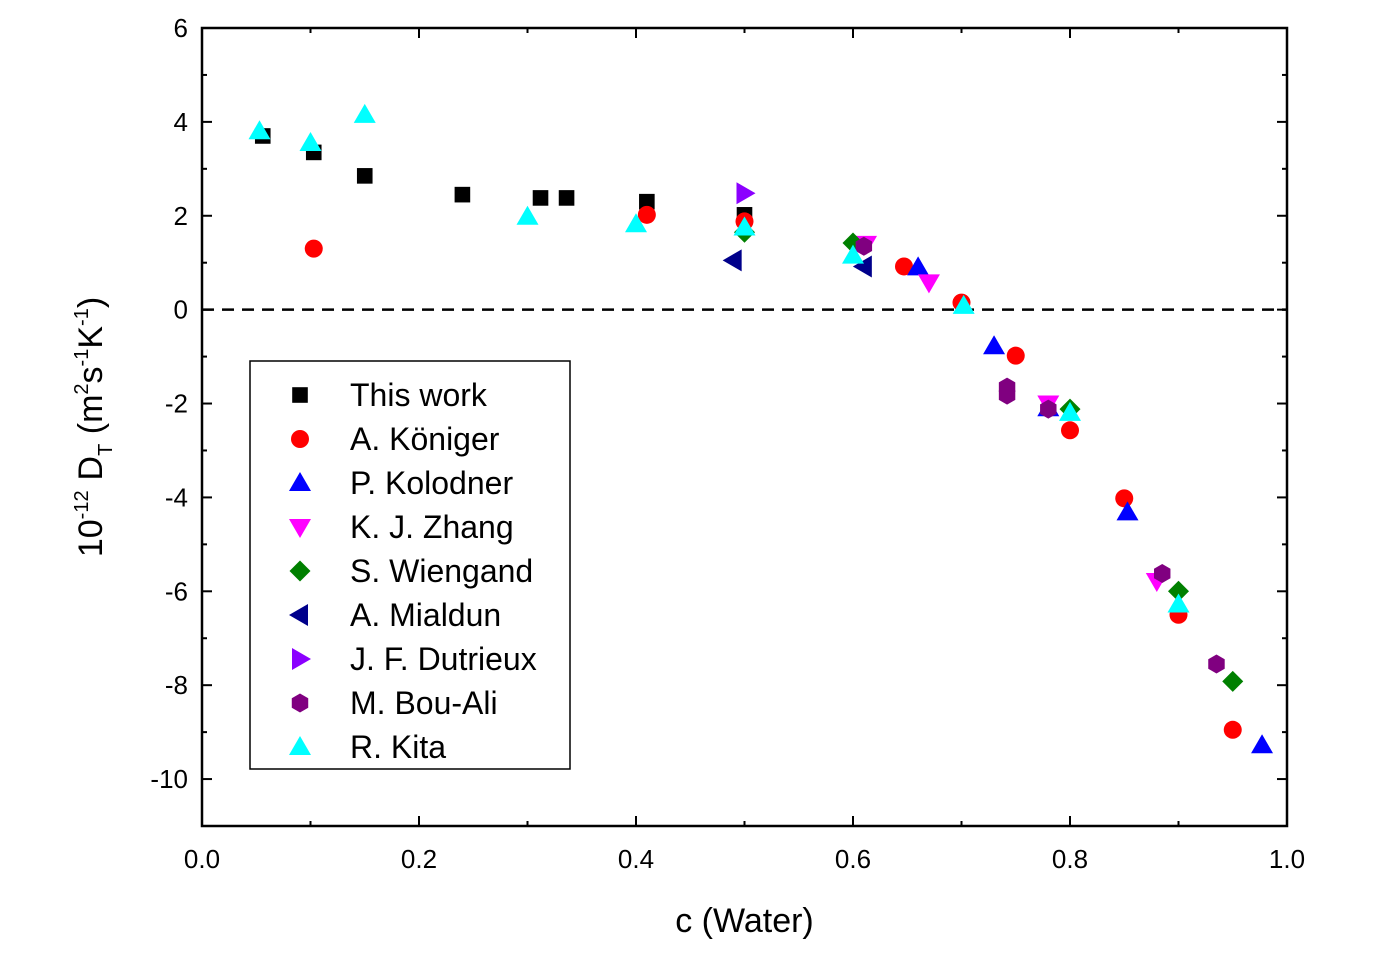 The image size is (1390, 972). What do you see at coordinates (419, 859) in the screenshot?
I see `x-tick-label: 0.2` at bounding box center [419, 859].